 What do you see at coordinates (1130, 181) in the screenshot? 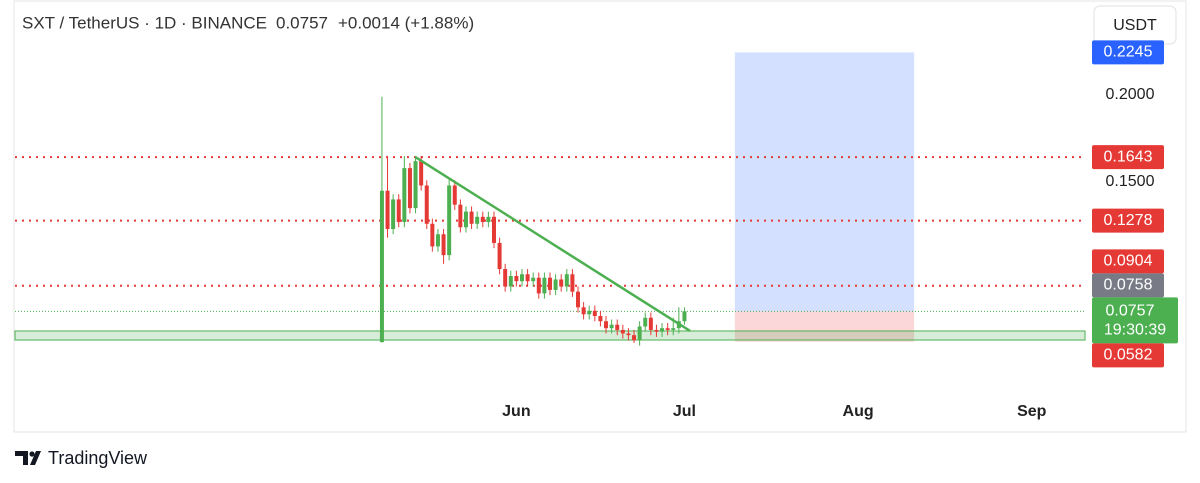
I see `y-tick-label: 0.1500` at bounding box center [1130, 181].